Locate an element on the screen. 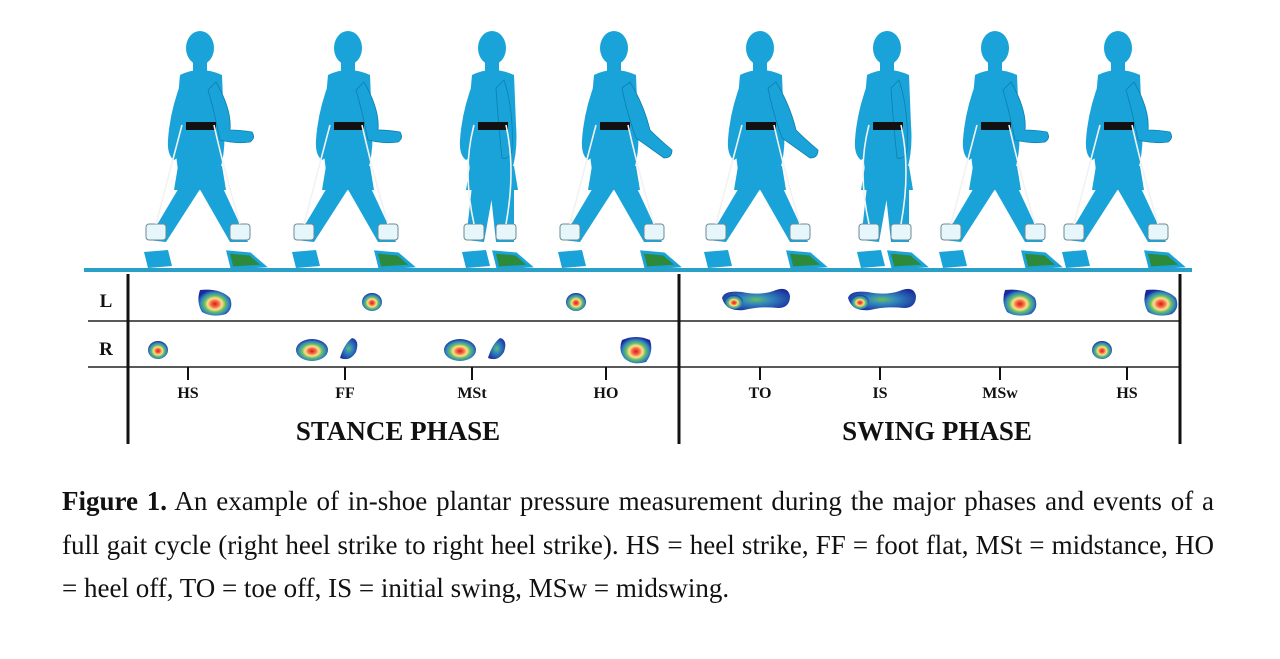  event-label: HO is located at coordinates (606, 393).